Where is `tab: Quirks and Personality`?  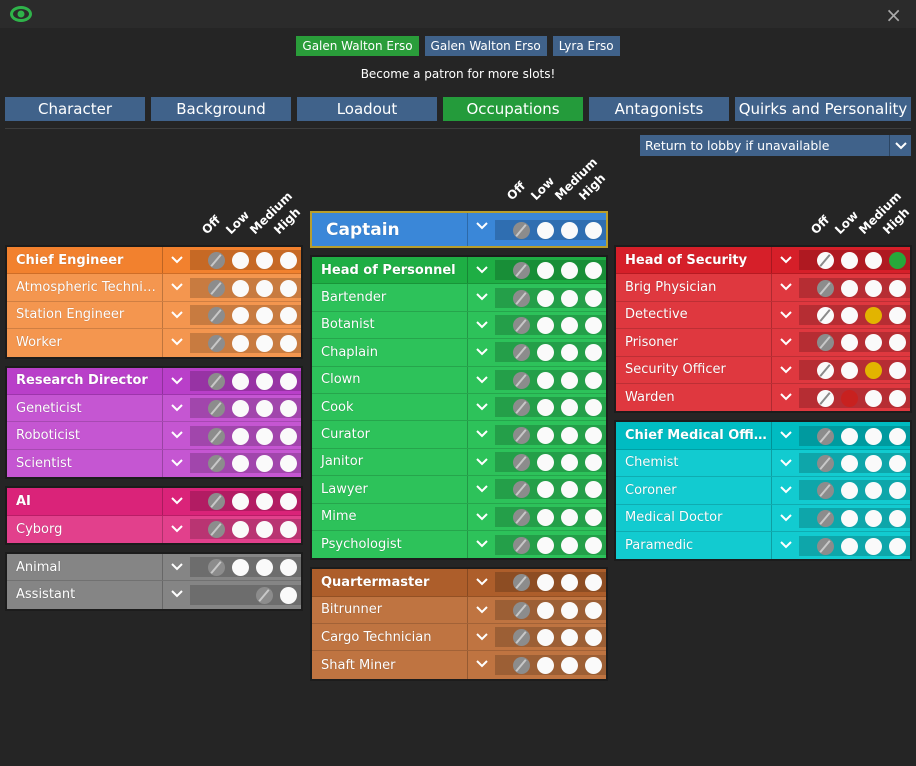 tab: Quirks and Personality is located at coordinates (823, 109).